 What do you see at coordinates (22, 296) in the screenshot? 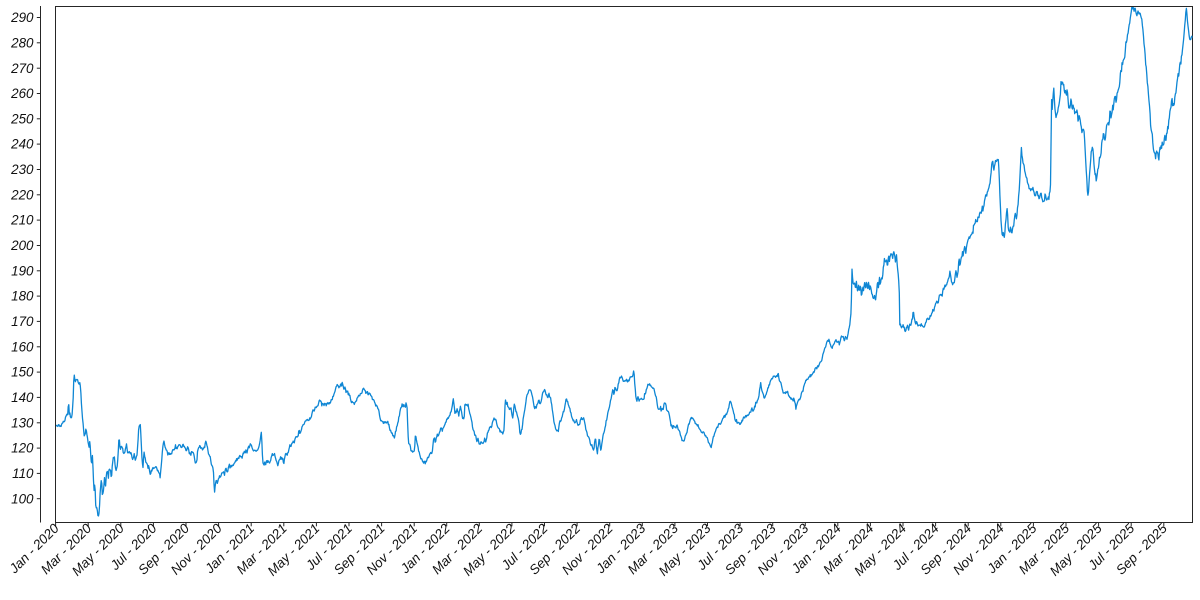
I see `svg-text: 180` at bounding box center [22, 296].